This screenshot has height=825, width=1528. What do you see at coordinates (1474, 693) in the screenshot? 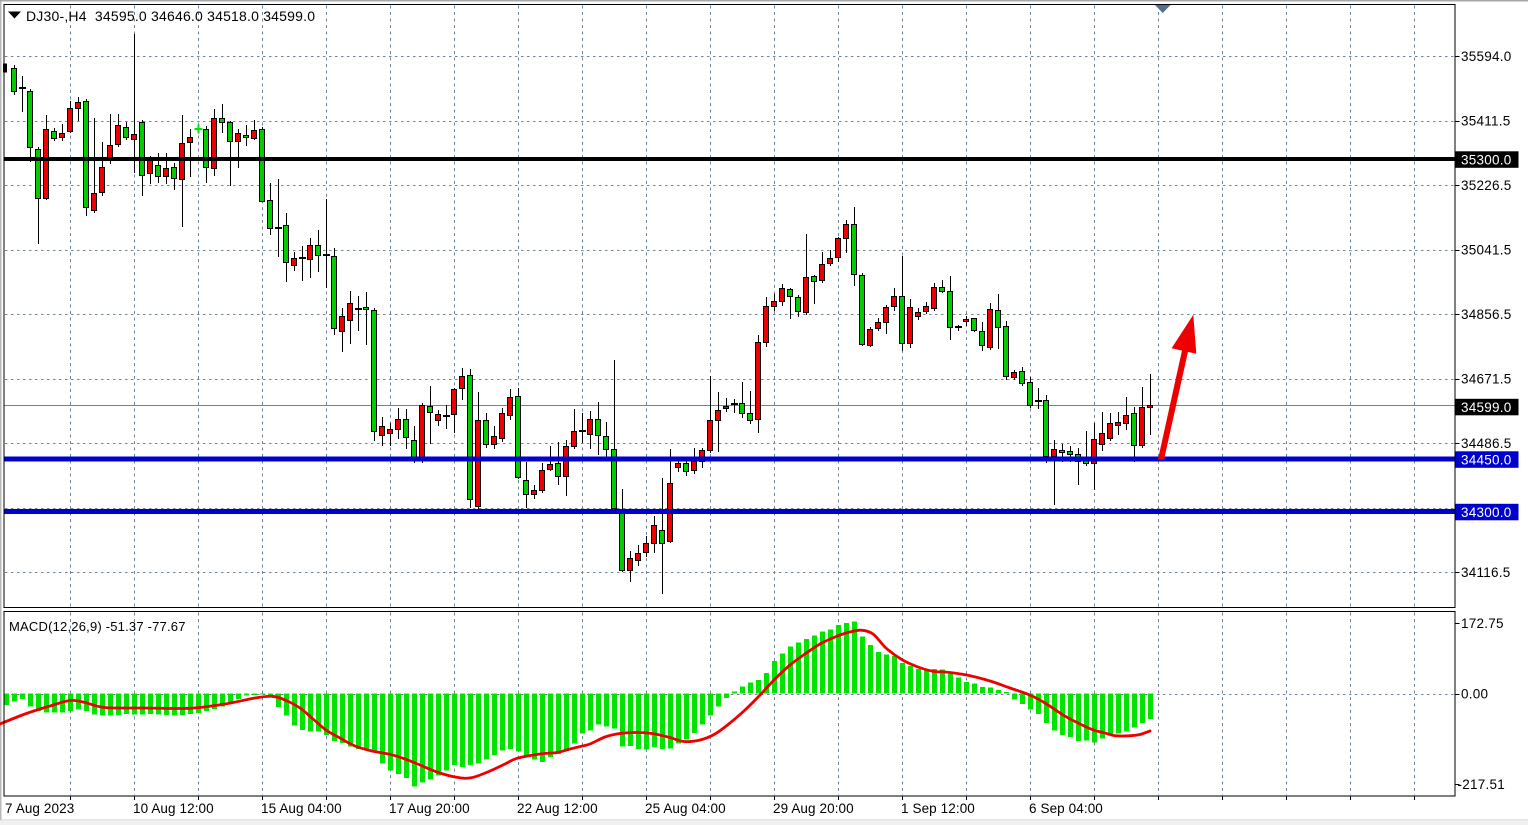
I see `svg-text: 0.00` at bounding box center [1474, 693].